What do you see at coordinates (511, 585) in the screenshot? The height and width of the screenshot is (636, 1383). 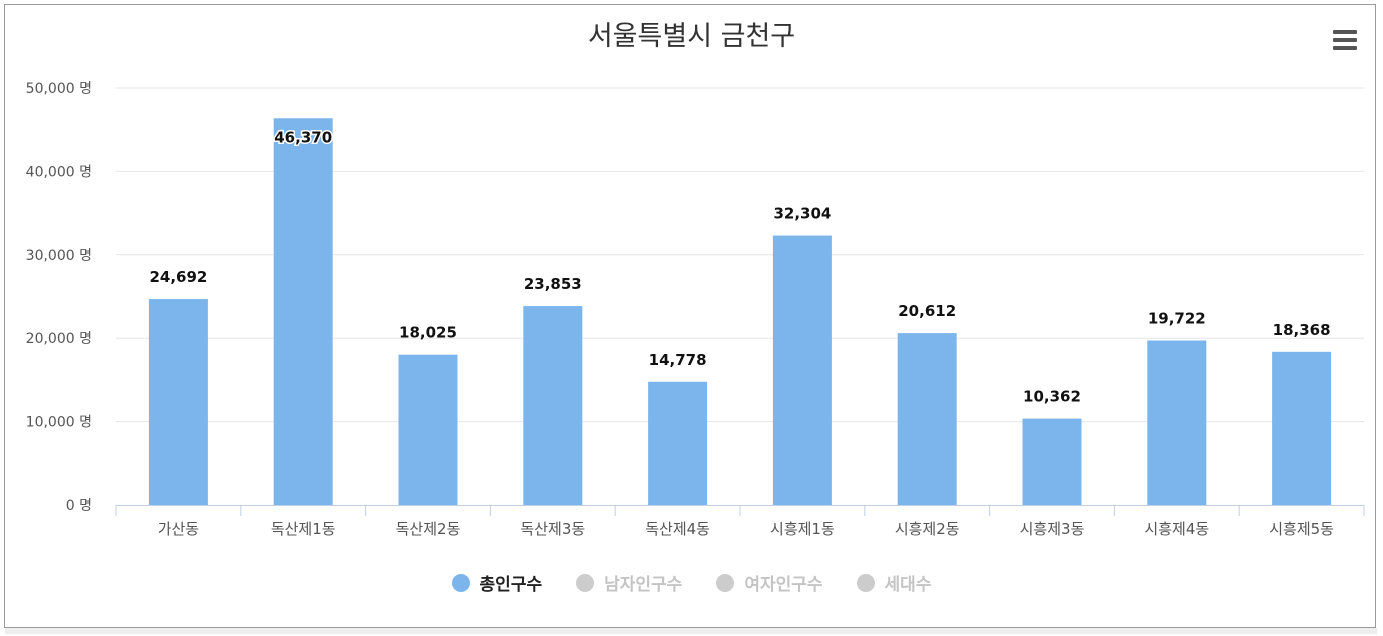 I see `legend-label: 총인구수` at bounding box center [511, 585].